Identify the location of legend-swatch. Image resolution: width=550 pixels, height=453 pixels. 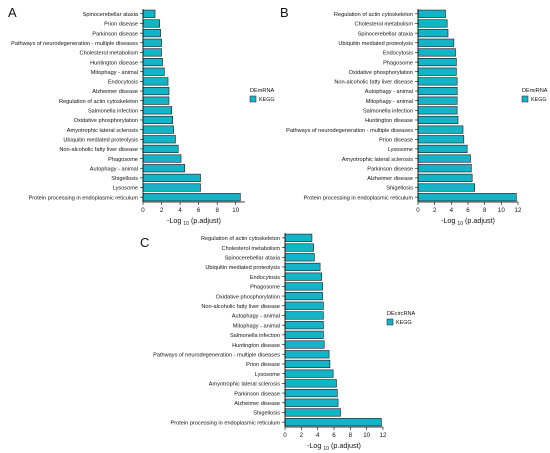
(390, 322).